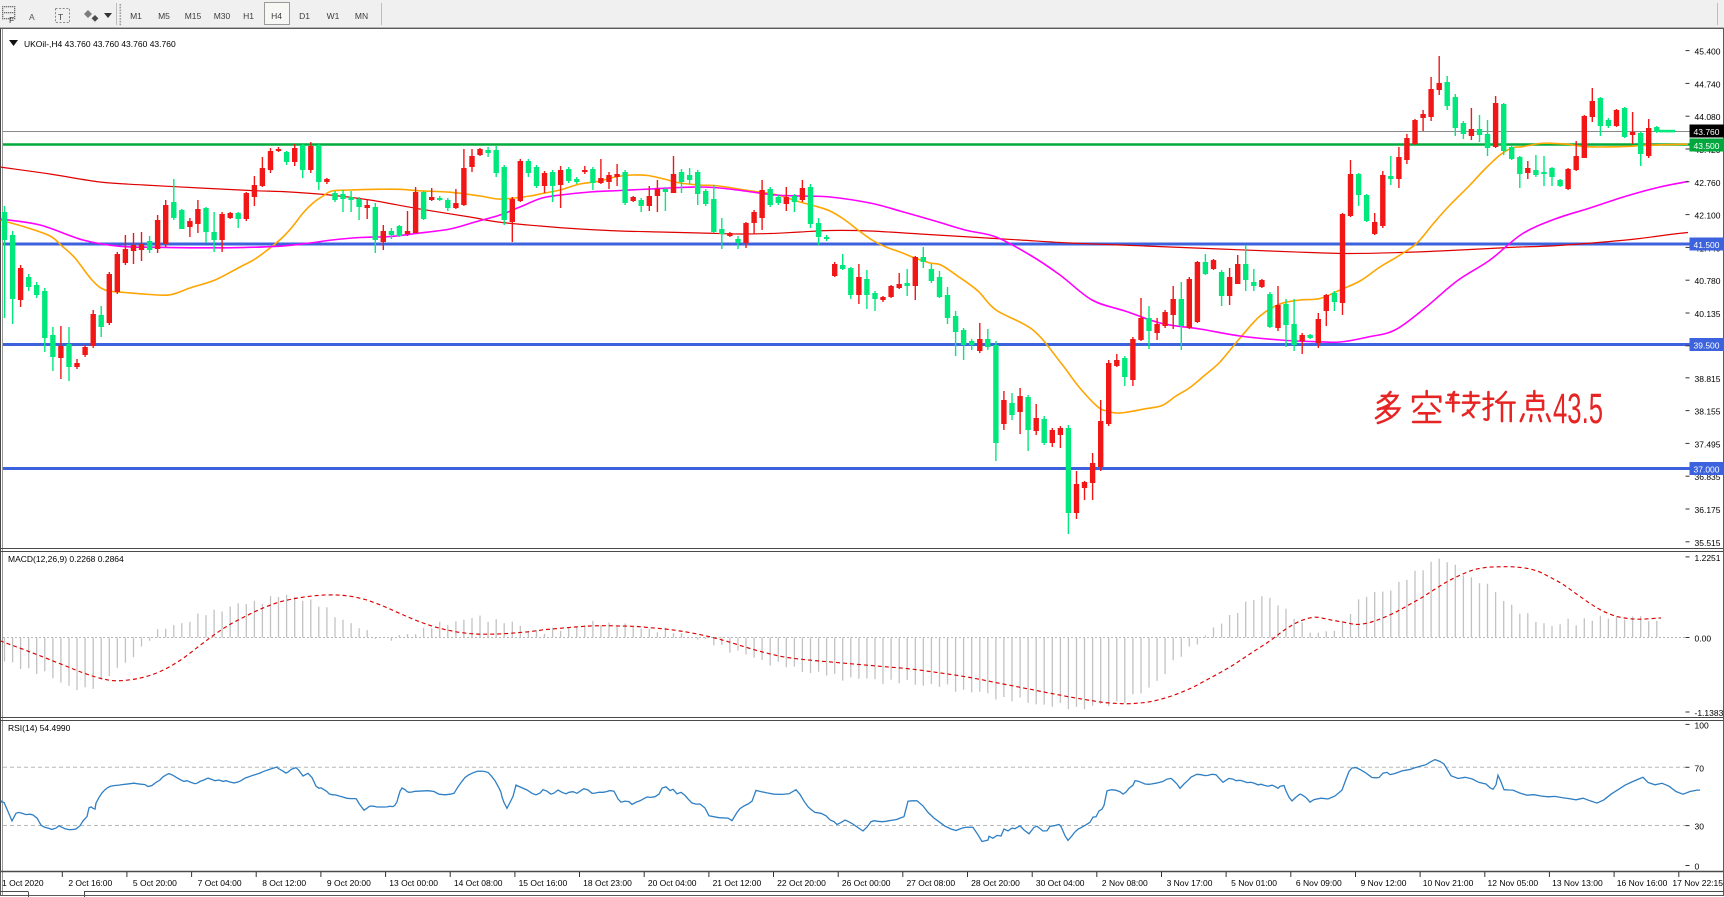 The height and width of the screenshot is (897, 1724). What do you see at coordinates (39, 728) in the screenshot?
I see `svg-text: RSI(14) 54.4990` at bounding box center [39, 728].